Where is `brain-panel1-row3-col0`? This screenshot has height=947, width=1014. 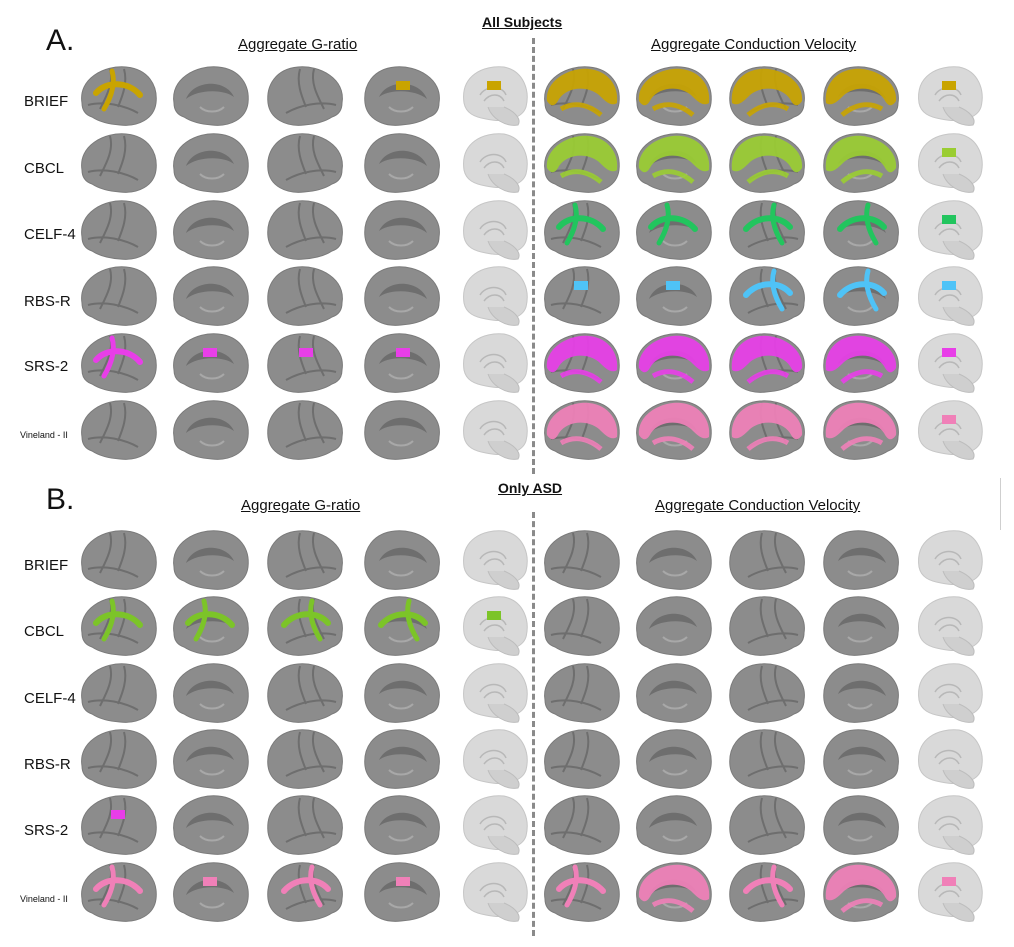 brain-panel1-row3-col0 is located at coordinates (119, 759).